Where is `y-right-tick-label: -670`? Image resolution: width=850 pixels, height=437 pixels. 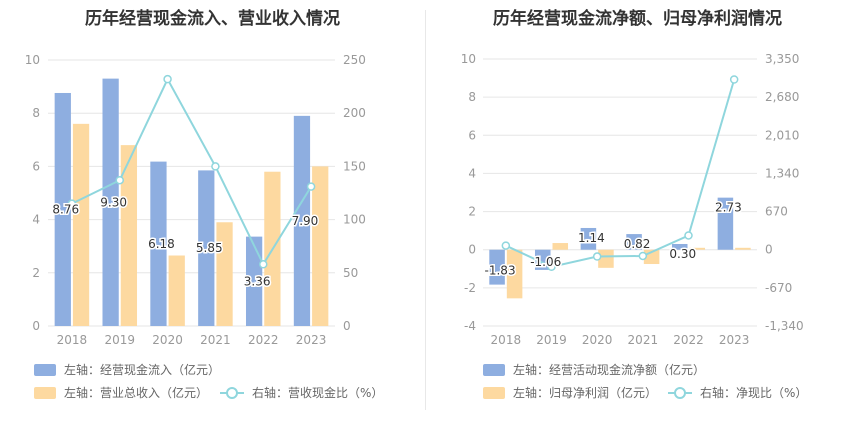
y-right-tick-label: -670 is located at coordinates (778, 288).